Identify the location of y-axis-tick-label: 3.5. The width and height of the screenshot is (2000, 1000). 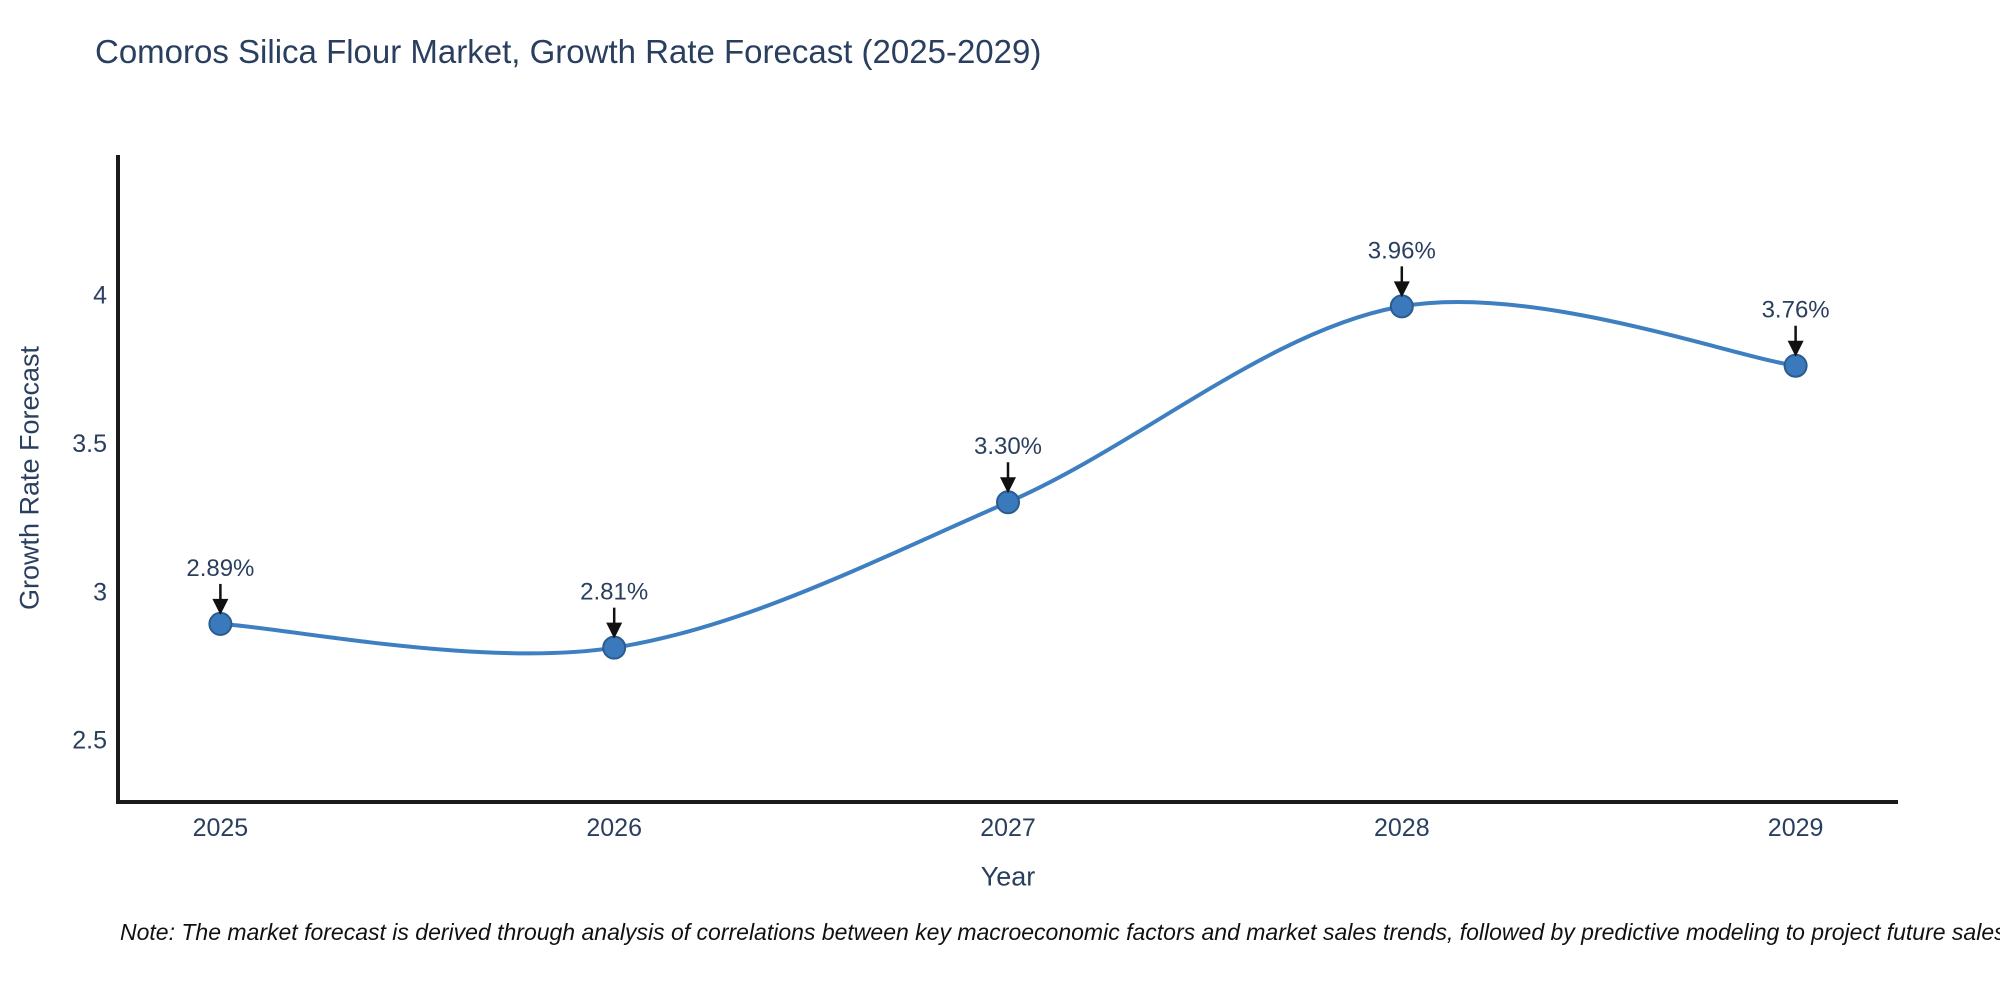
(89, 444).